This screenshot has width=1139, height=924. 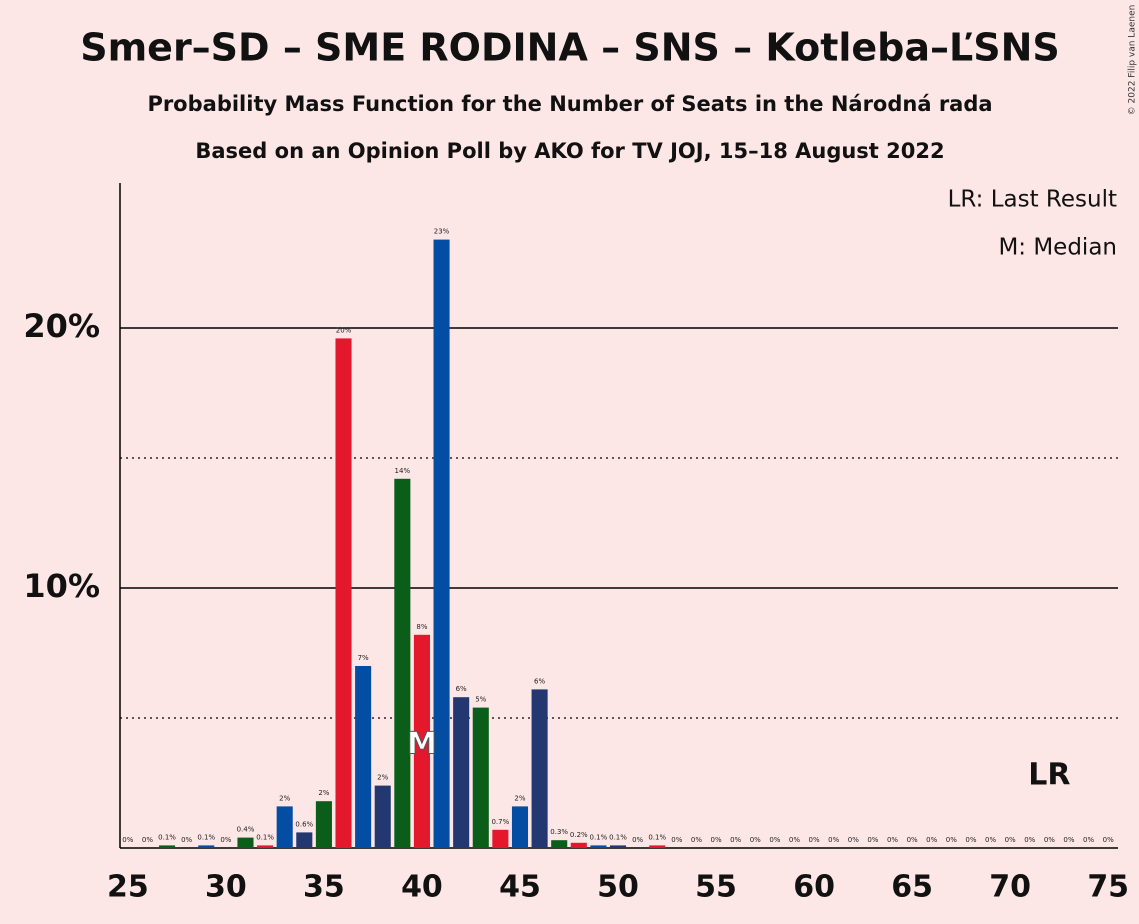 What do you see at coordinates (912, 887) in the screenshot?
I see `x-tick-label: 65` at bounding box center [912, 887].